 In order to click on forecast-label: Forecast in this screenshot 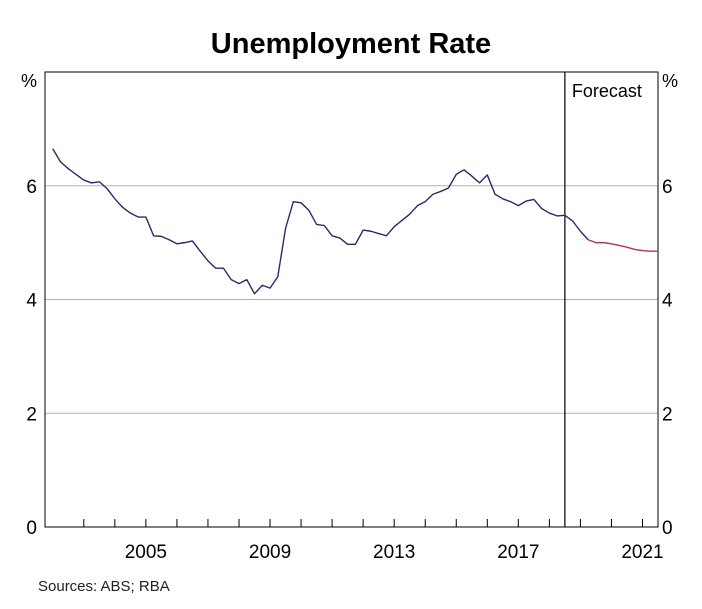, I will do `click(607, 91)`.